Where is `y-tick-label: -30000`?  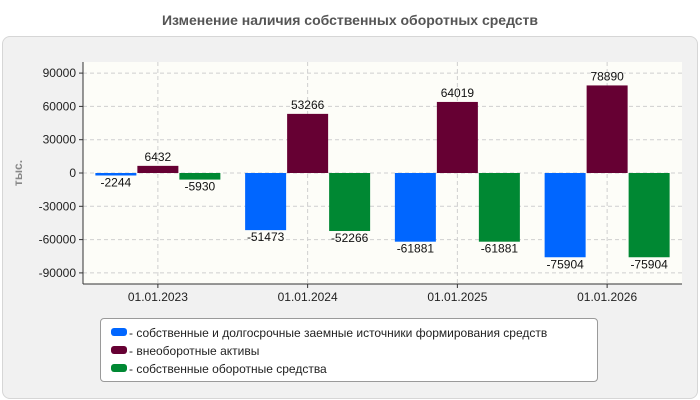
y-tick-label: -30000 is located at coordinates (58, 206).